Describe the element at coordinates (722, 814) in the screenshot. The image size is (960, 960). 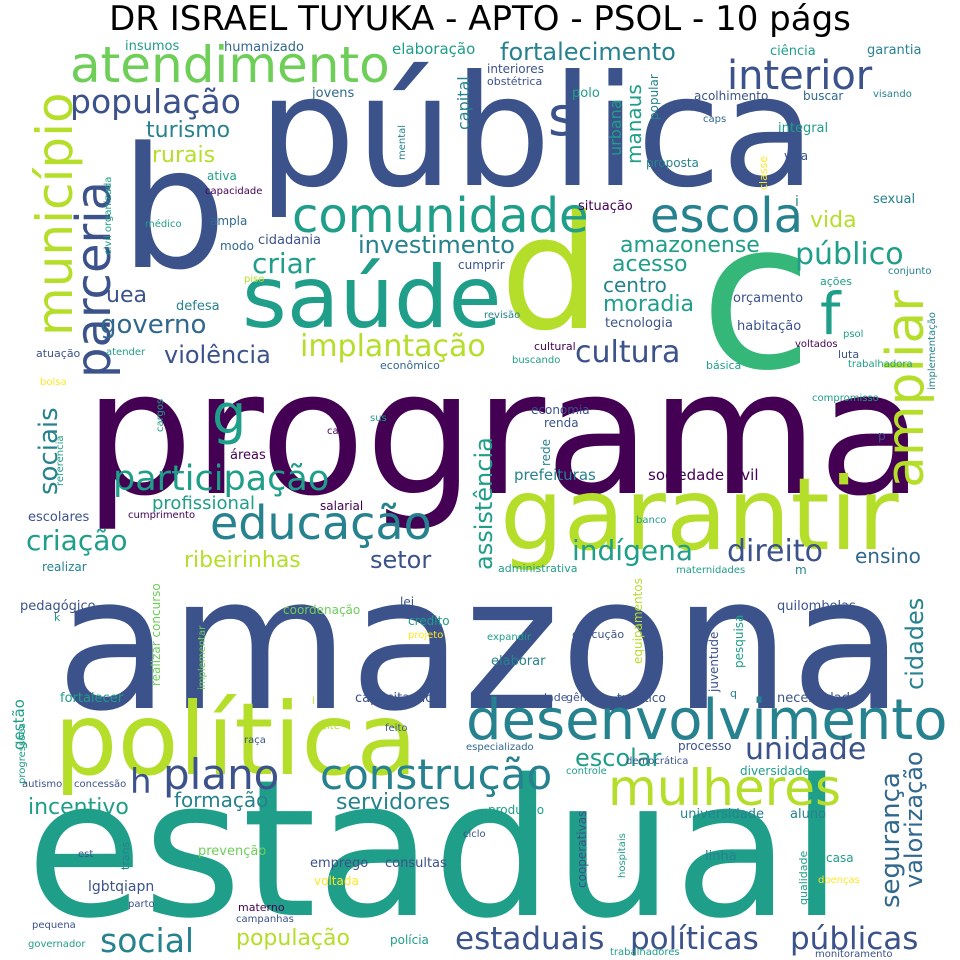
I see `word-universidade: universidade` at that location.